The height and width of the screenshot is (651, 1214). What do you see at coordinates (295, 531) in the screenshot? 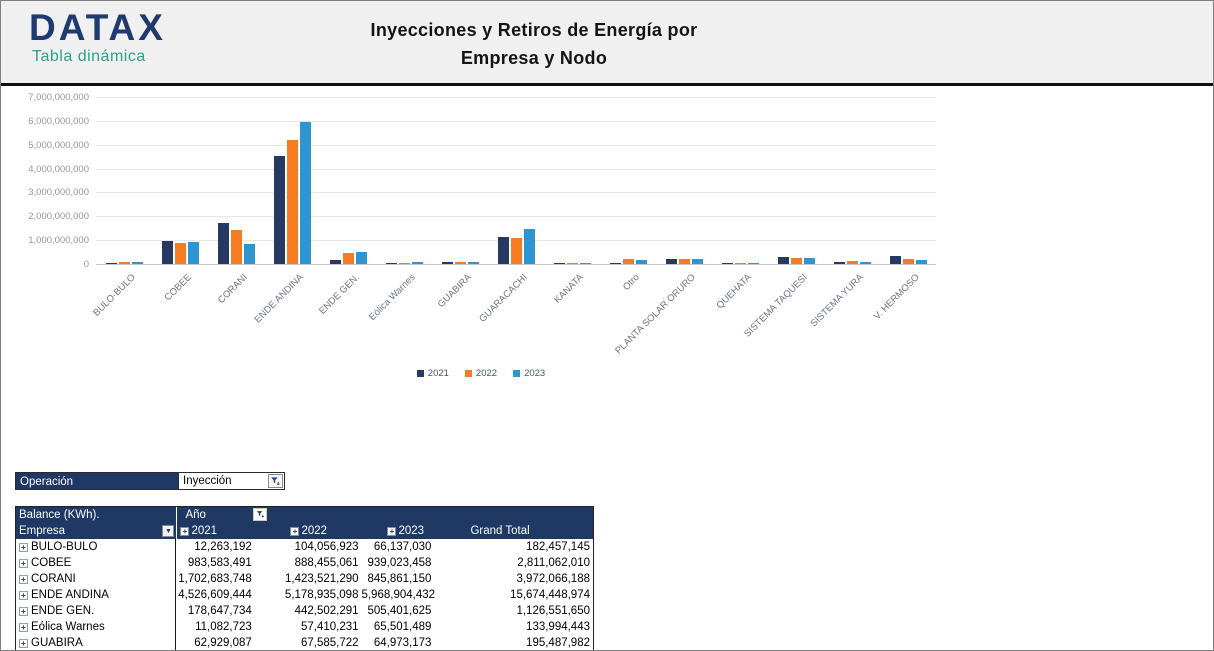
I see `collapse-2022-button: +` at bounding box center [295, 531].